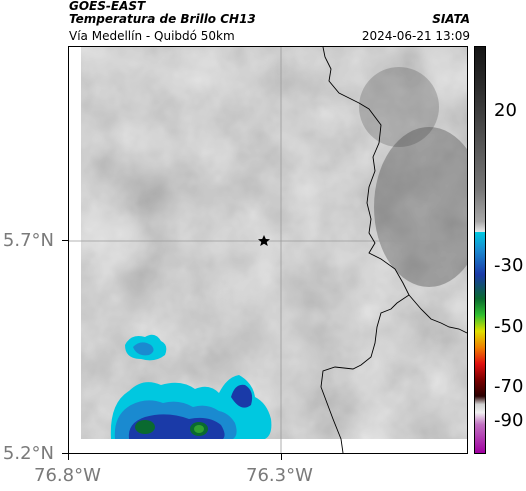  What do you see at coordinates (509, 265) in the screenshot?
I see `colorbar-label-minus30: -30` at bounding box center [509, 265].